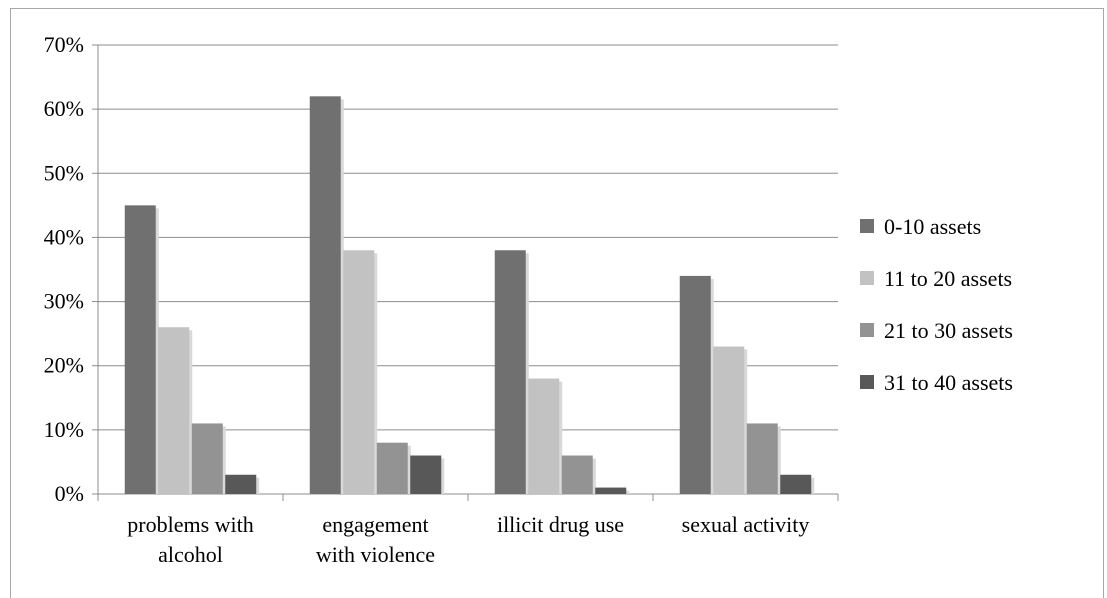 This screenshot has height=598, width=1107. Describe the element at coordinates (948, 330) in the screenshot. I see `legend-label: 21 to 30 assets` at that location.